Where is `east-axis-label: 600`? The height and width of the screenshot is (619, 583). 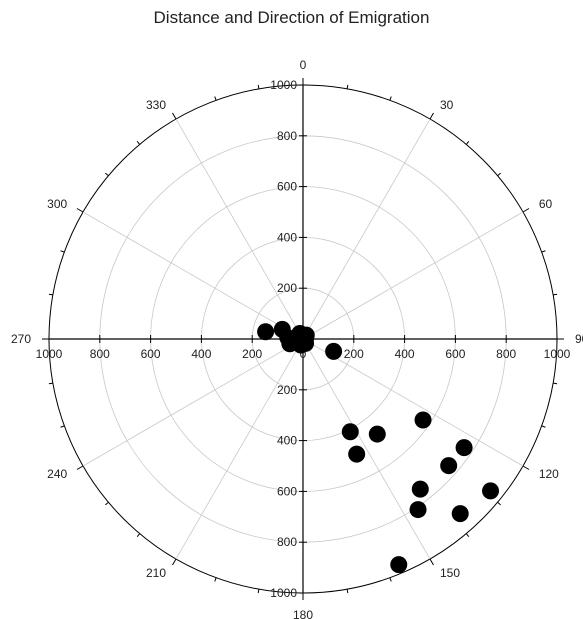 east-axis-label: 600 is located at coordinates (455, 354).